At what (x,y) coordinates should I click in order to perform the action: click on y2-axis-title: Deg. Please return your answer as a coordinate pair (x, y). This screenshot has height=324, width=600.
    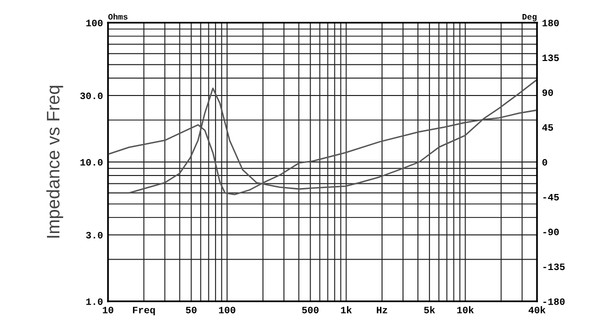
    Looking at the image, I should click on (529, 18).